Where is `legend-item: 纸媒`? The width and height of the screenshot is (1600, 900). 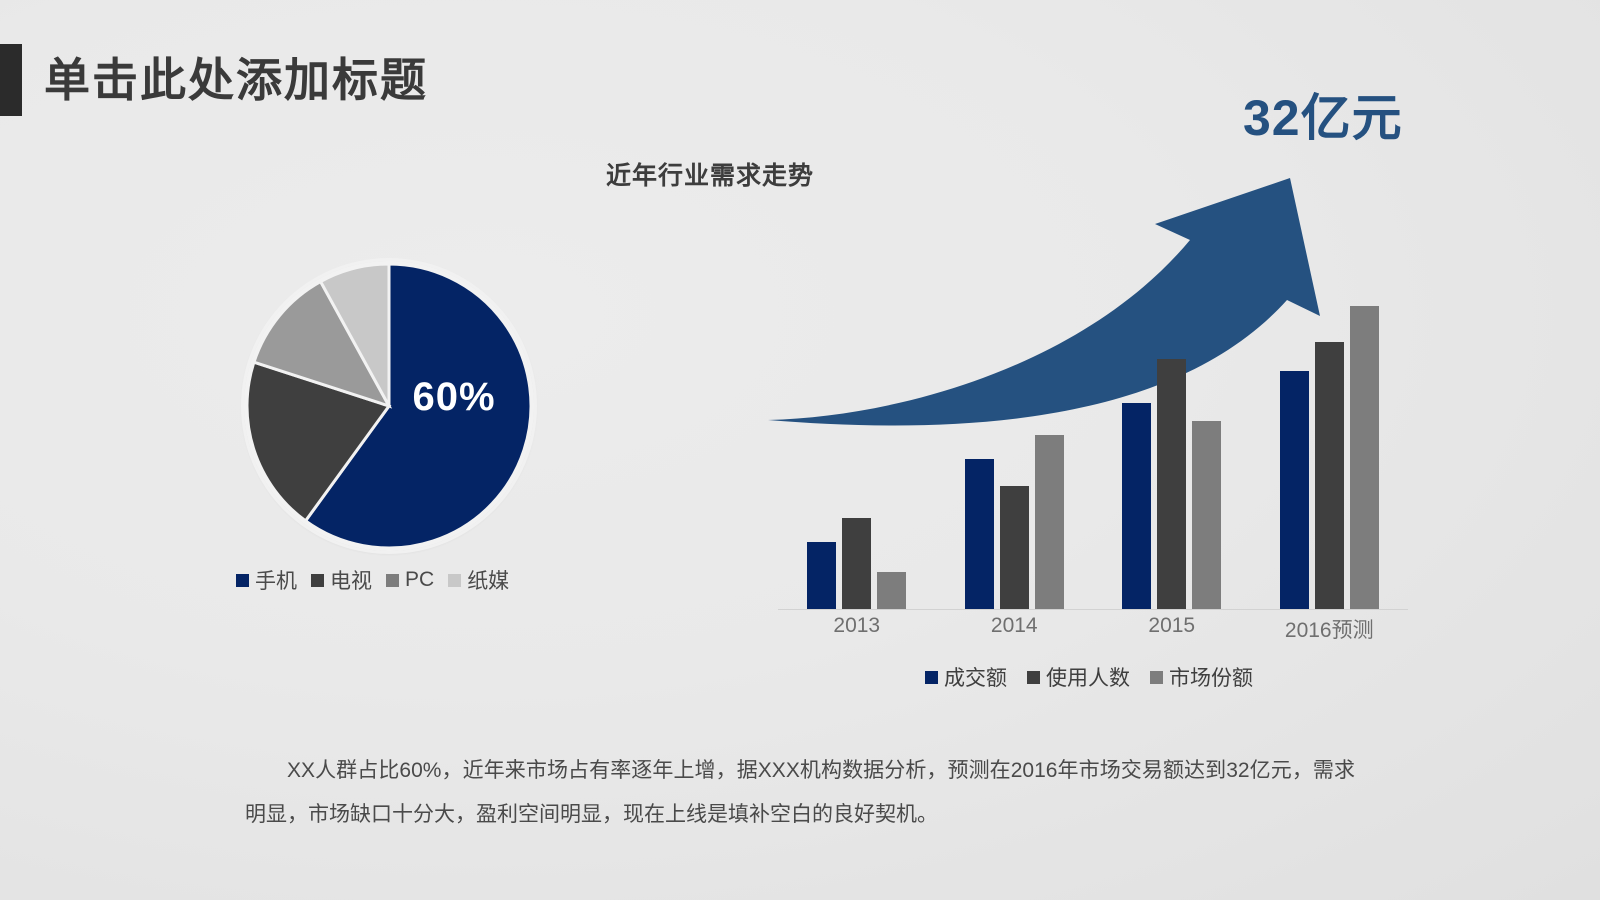 legend-item: 纸媒 is located at coordinates (478, 580).